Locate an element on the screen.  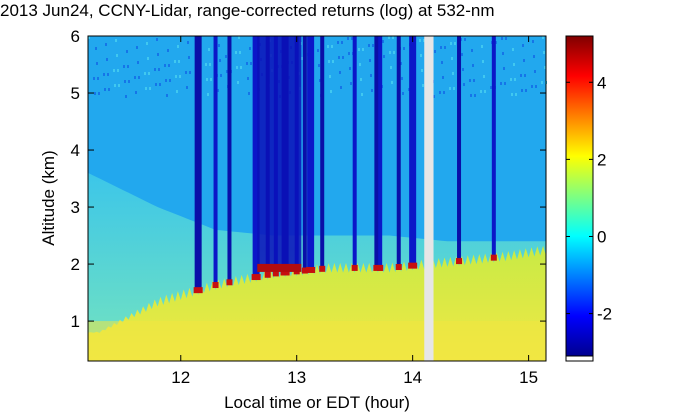
x-tick-label: 12 is located at coordinates (180, 377).